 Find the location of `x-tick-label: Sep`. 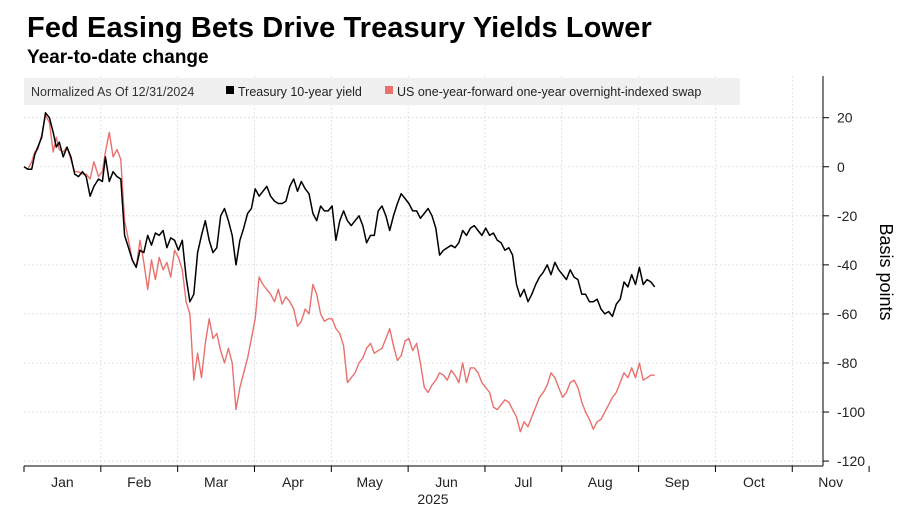

x-tick-label: Sep is located at coordinates (677, 482).